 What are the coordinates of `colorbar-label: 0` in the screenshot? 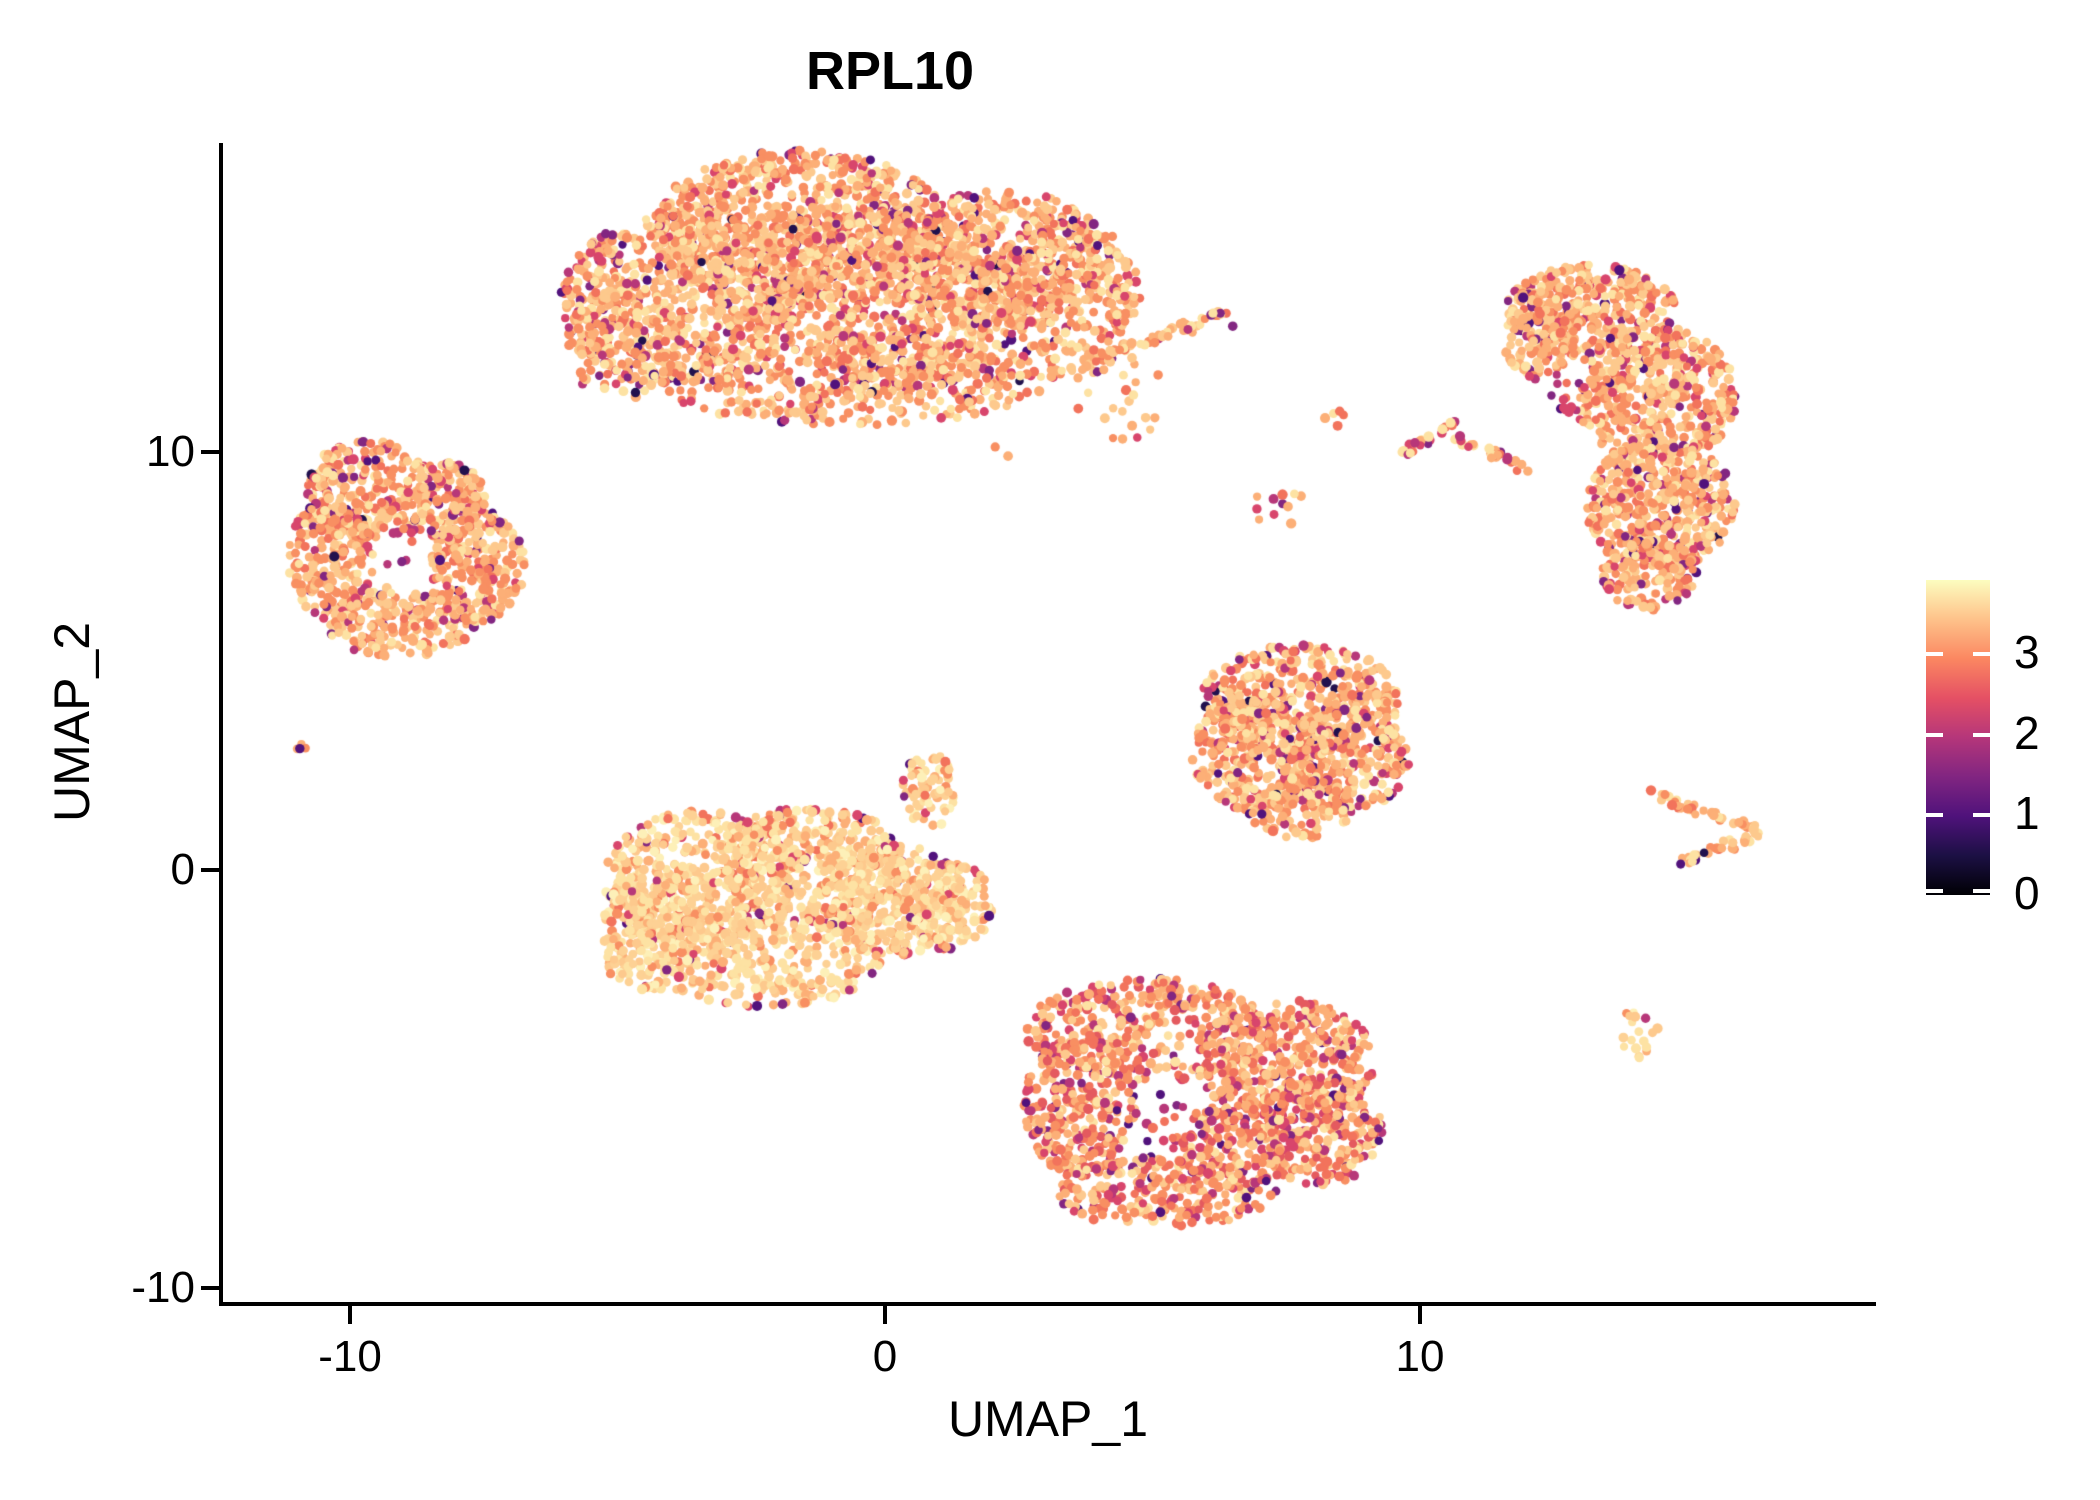 It's located at (2027, 893).